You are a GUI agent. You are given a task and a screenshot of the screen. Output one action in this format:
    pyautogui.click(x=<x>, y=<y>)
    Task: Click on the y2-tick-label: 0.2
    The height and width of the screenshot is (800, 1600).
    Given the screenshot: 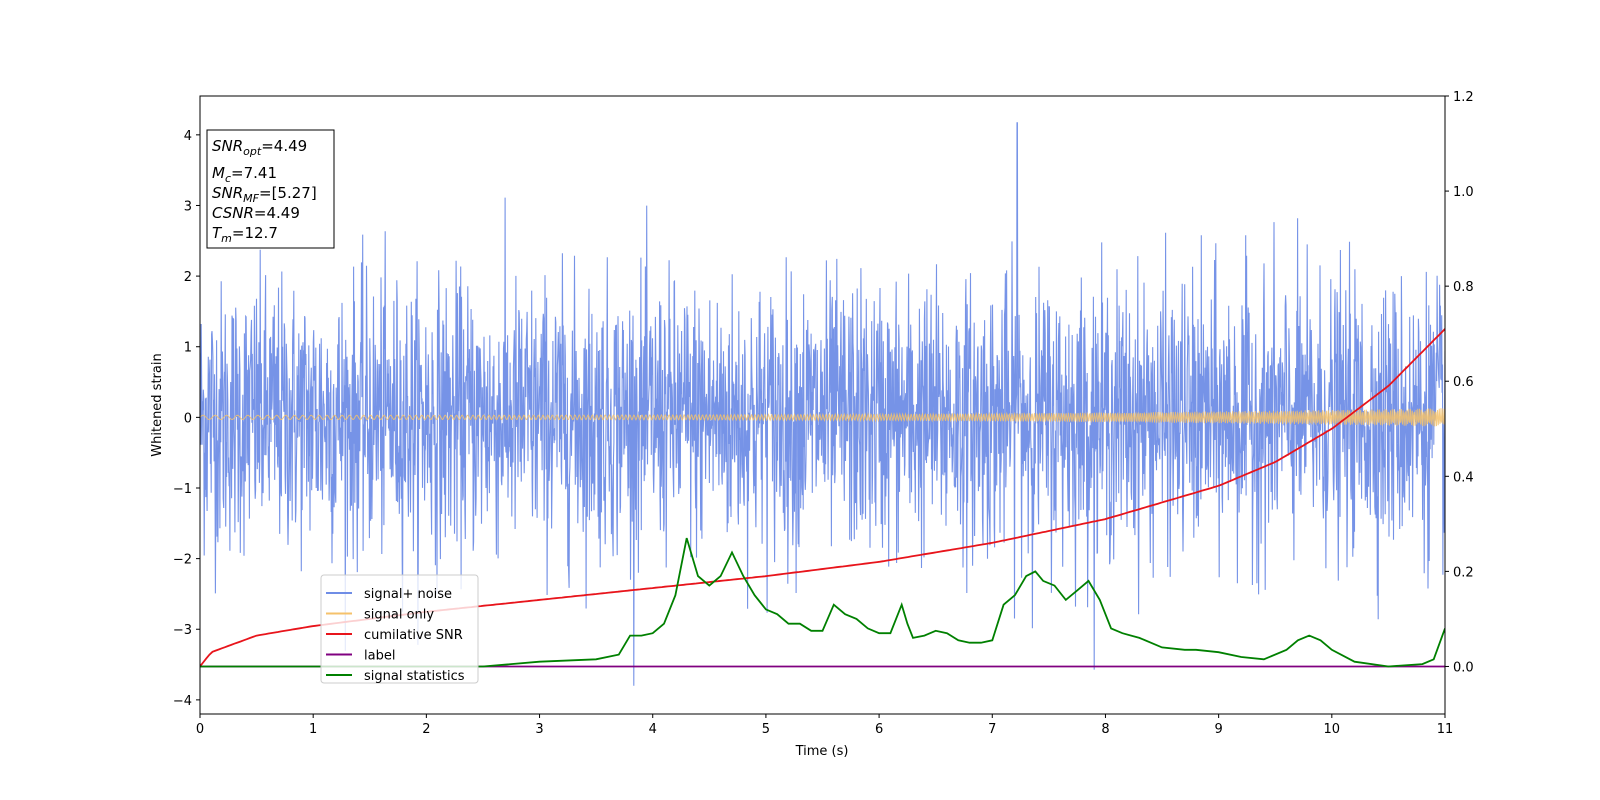 What is the action you would take?
    pyautogui.click(x=1463, y=572)
    